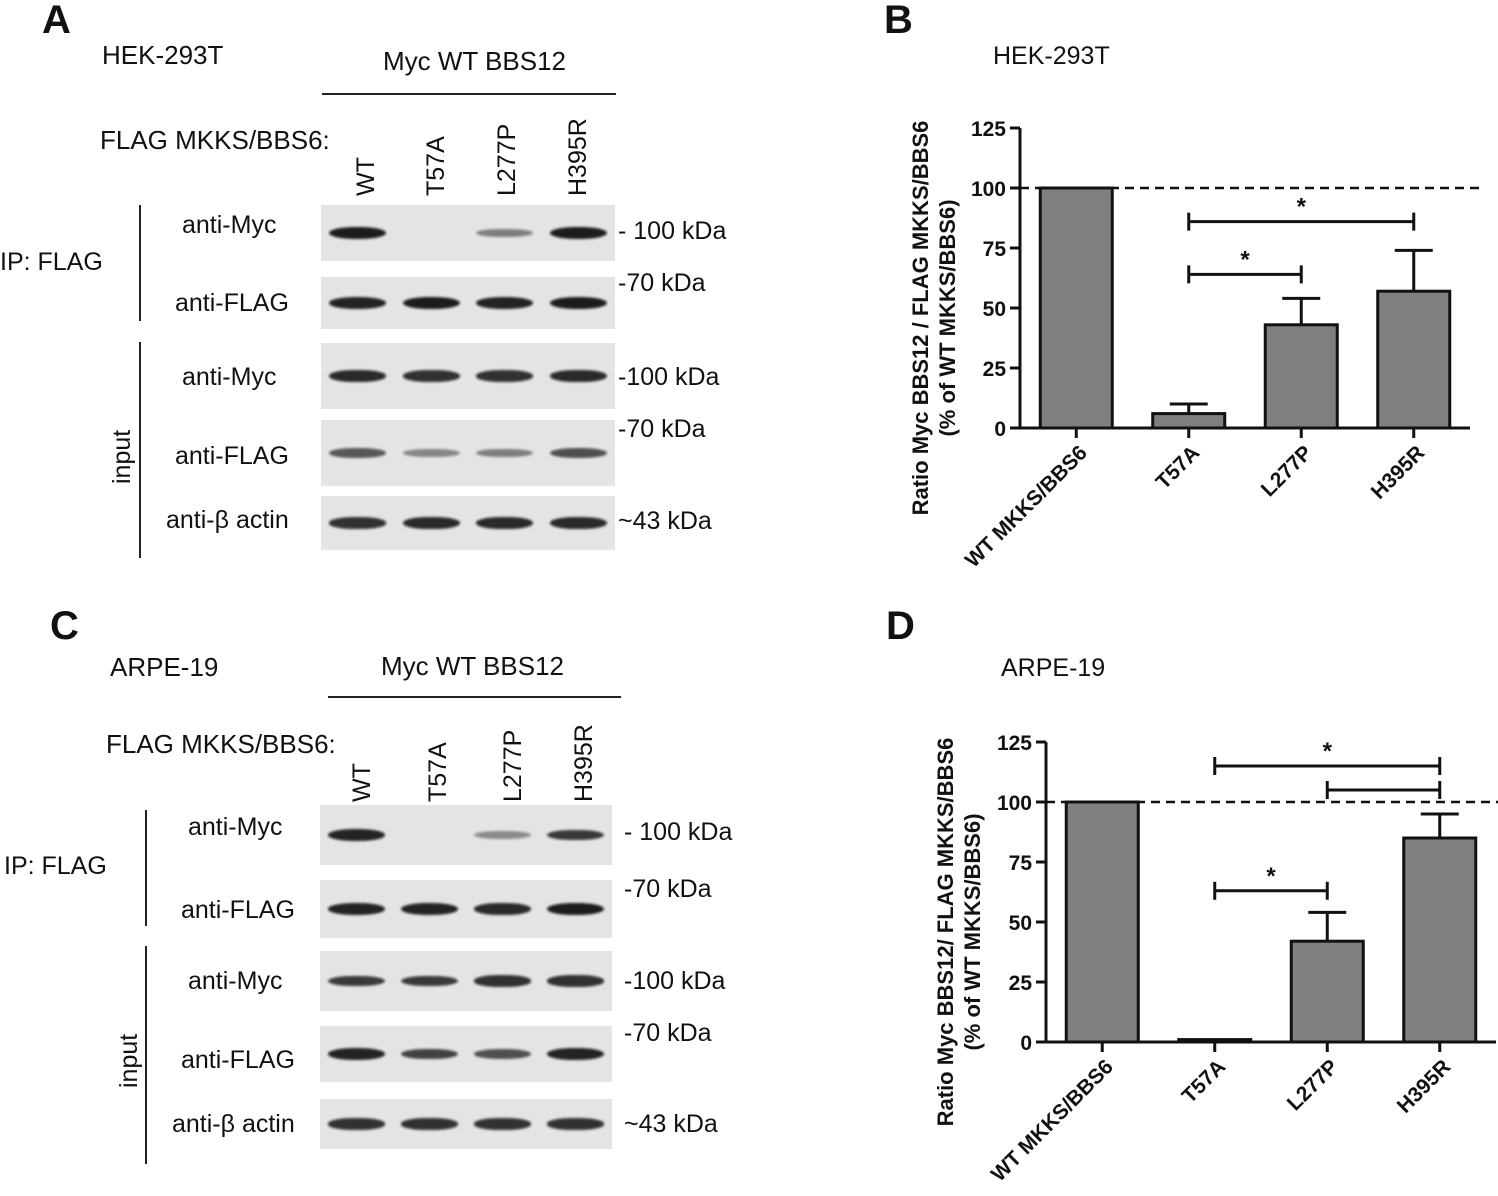 The width and height of the screenshot is (1498, 1196). I want to click on ip-bracket-c, so click(146, 868).